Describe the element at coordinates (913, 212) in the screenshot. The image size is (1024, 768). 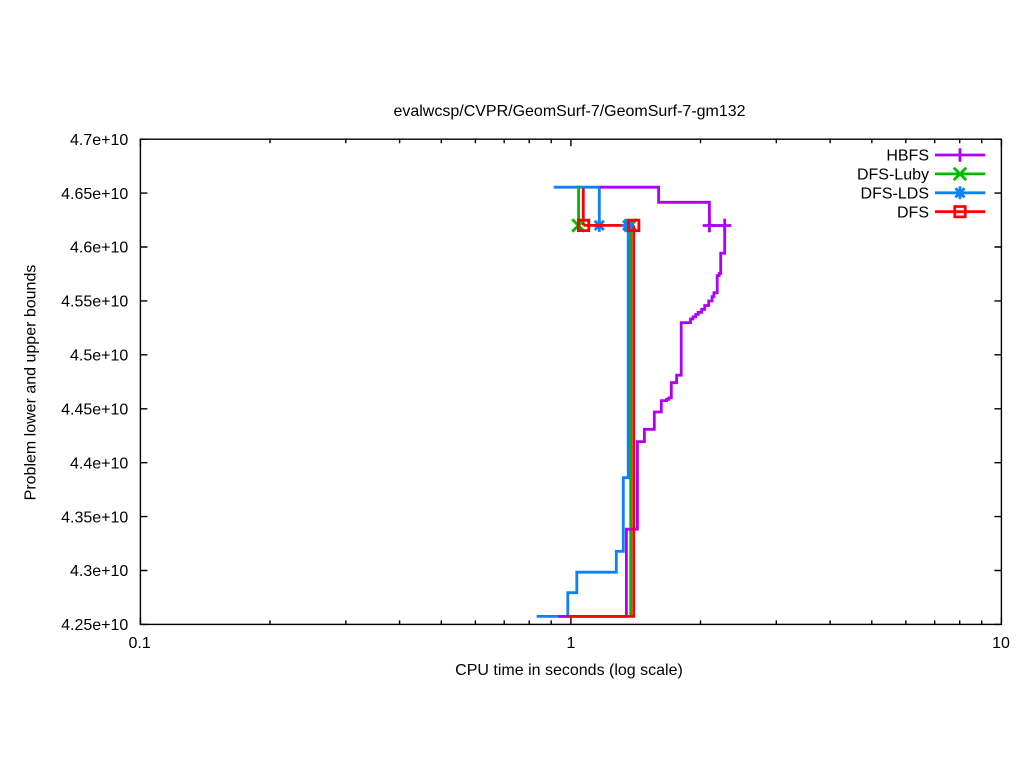
I see `svg-text: DFS` at that location.